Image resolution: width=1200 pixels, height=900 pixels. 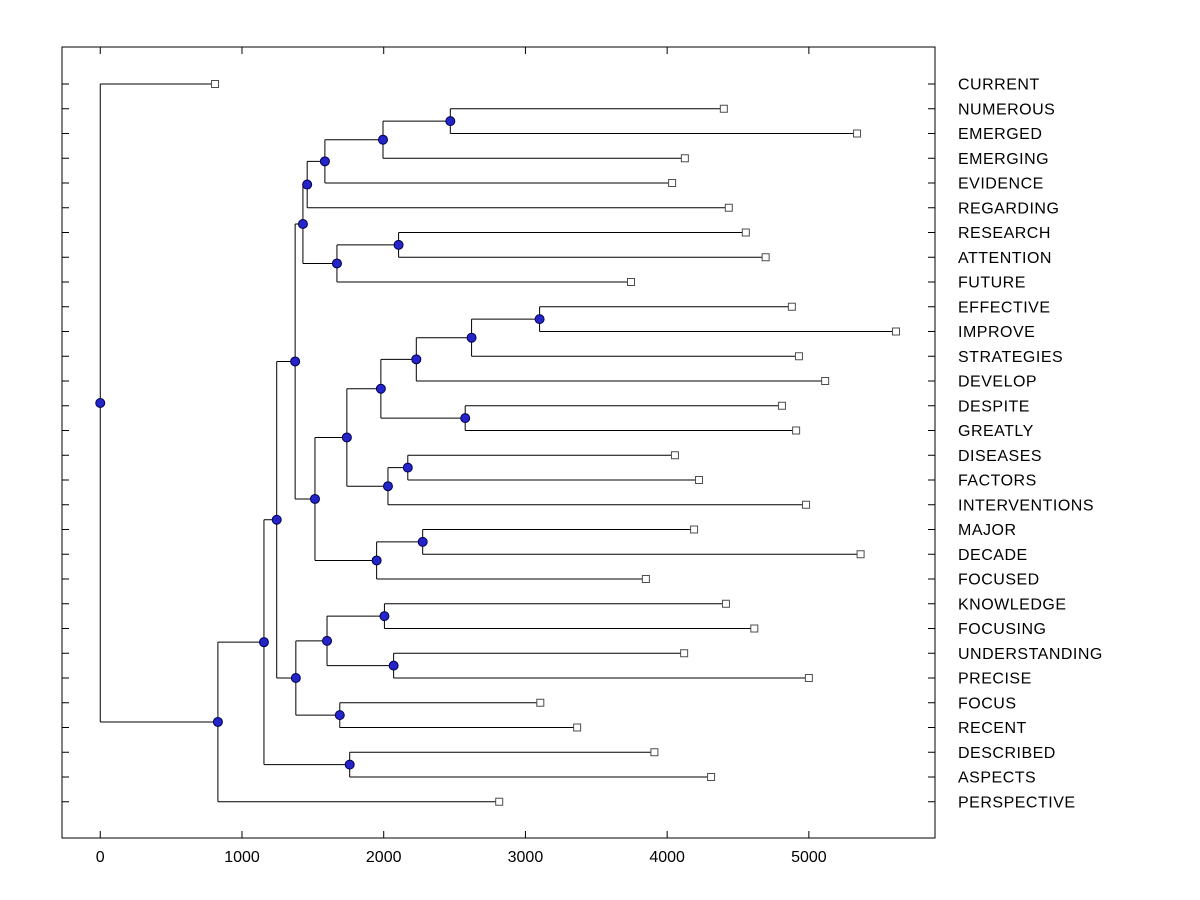 What do you see at coordinates (996, 332) in the screenshot?
I see `leaf-label: IMPROVE` at bounding box center [996, 332].